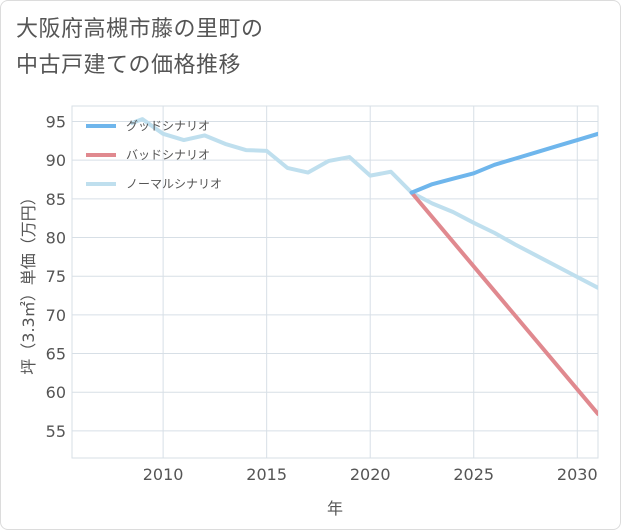 The height and width of the screenshot is (530, 621). Describe the element at coordinates (168, 126) in the screenshot. I see `legend-label: グッドシナリオ` at that location.